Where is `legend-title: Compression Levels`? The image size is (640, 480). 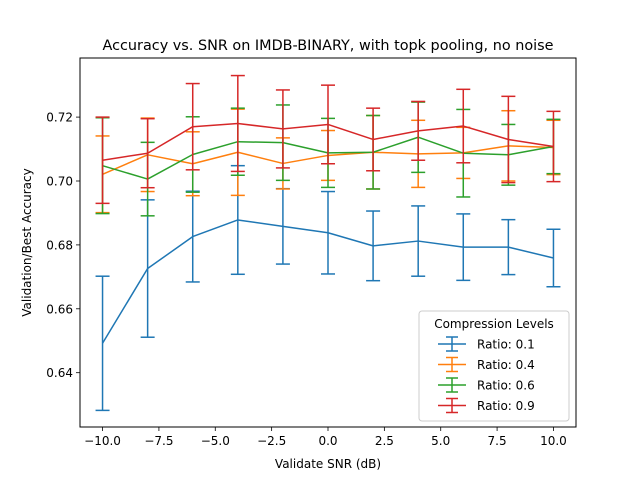
legend-title: Compression Levels is located at coordinates (494, 324).